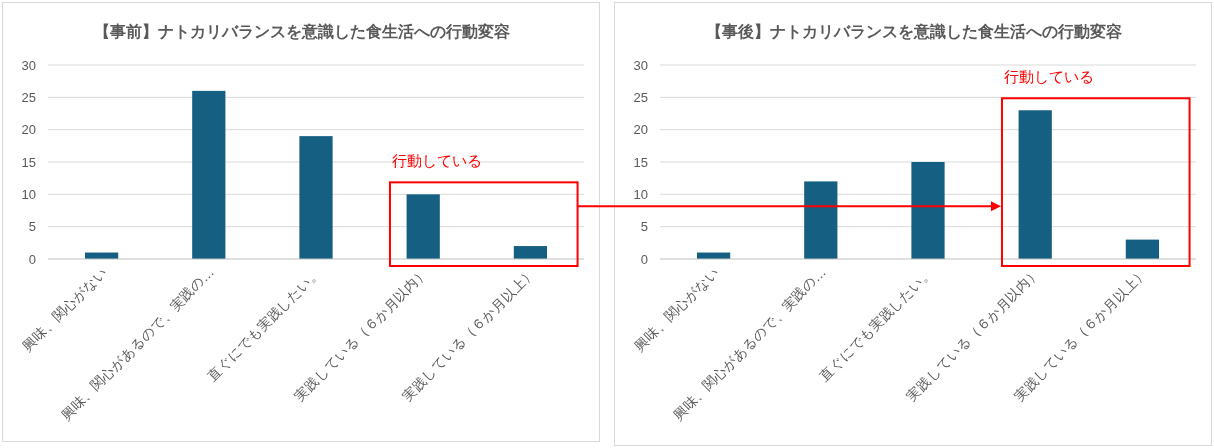  Describe the element at coordinates (914, 31) in the screenshot. I see `chart-title: 【事後】ナトカリバランスを意識した食生活への行動変容` at that location.